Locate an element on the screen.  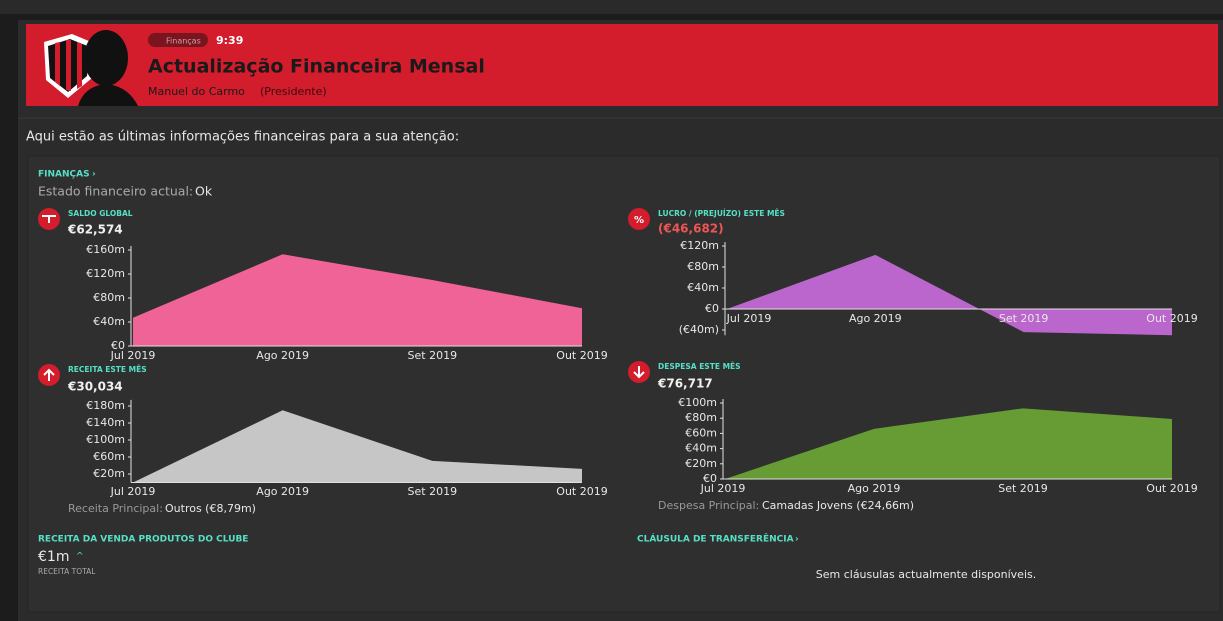
chart-value: €62,574 is located at coordinates (95, 230).